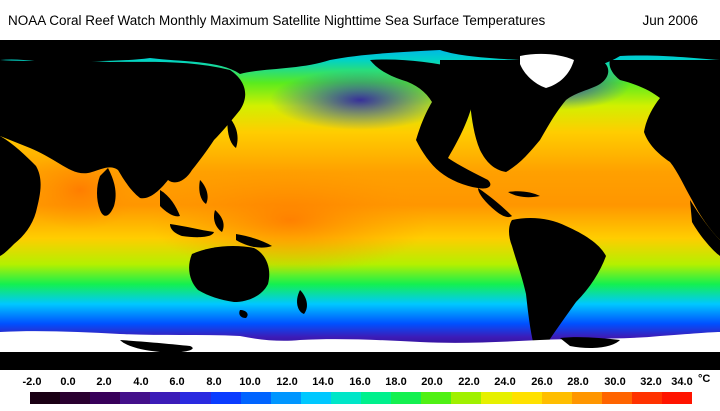 The width and height of the screenshot is (720, 411). What do you see at coordinates (203, 192) in the screenshot?
I see `philippines-islands` at bounding box center [203, 192].